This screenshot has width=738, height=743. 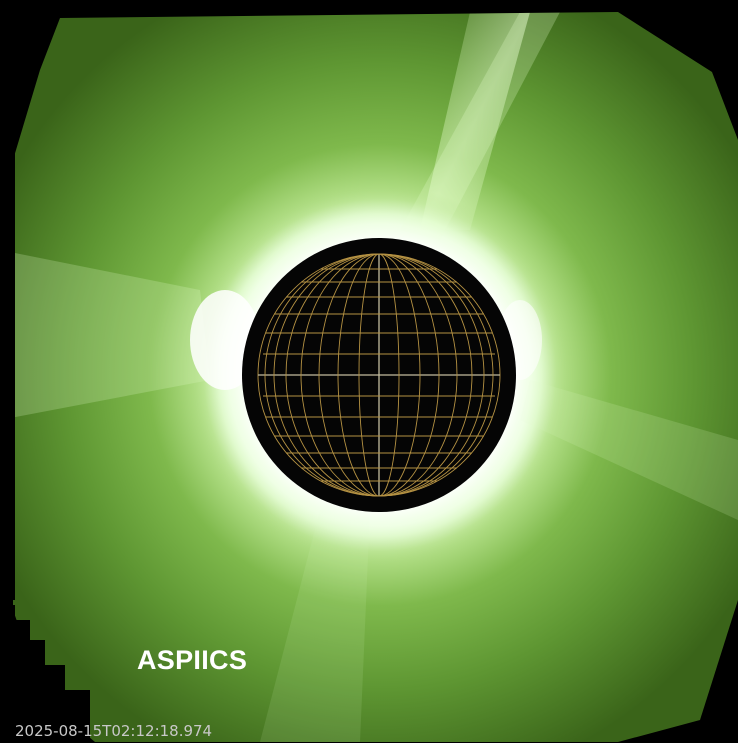 I want to click on instrument-label: ASPIICS, so click(x=192, y=660).